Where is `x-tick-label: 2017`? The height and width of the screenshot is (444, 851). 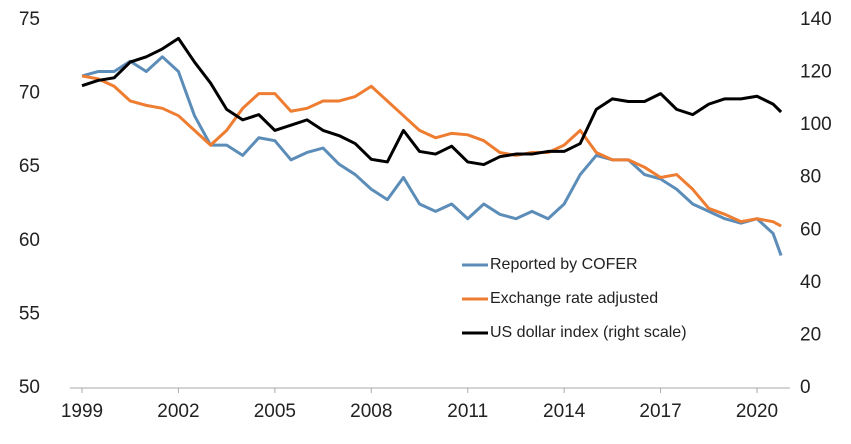 x-tick-label: 2017 is located at coordinates (660, 411).